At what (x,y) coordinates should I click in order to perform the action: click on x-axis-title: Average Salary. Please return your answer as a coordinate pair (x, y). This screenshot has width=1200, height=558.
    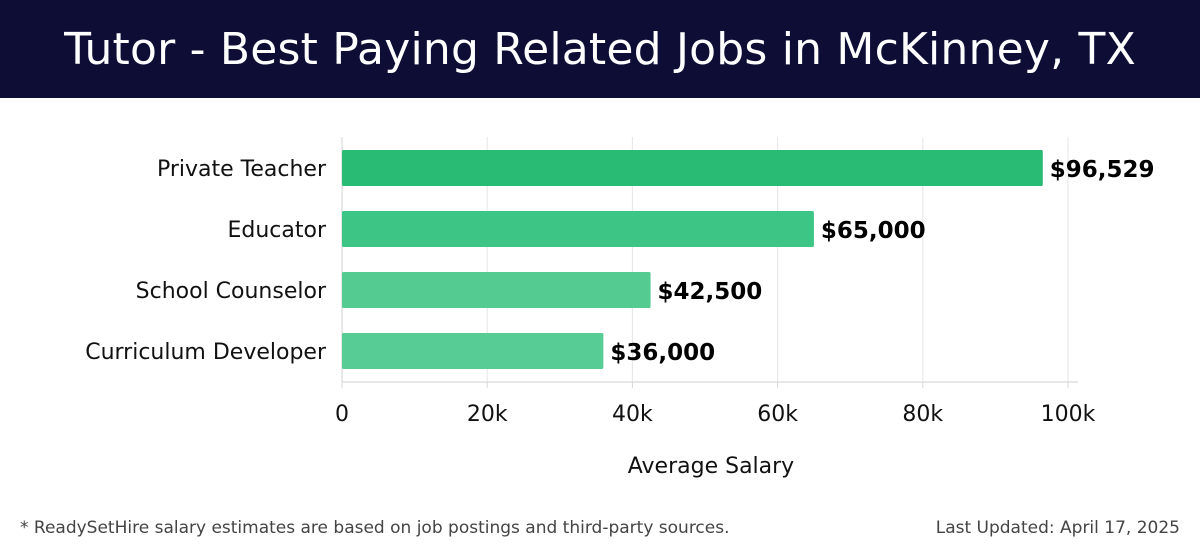
    Looking at the image, I should click on (711, 466).